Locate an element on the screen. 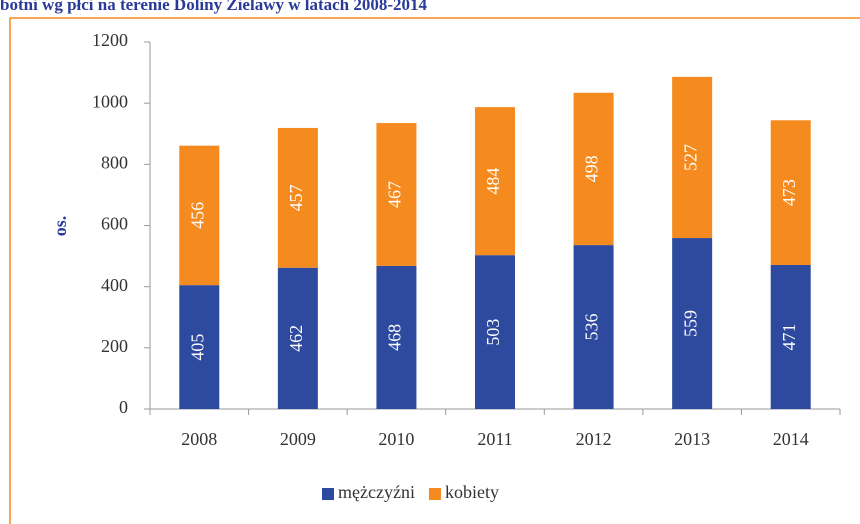  legend-label: mężczyźni is located at coordinates (376, 492).